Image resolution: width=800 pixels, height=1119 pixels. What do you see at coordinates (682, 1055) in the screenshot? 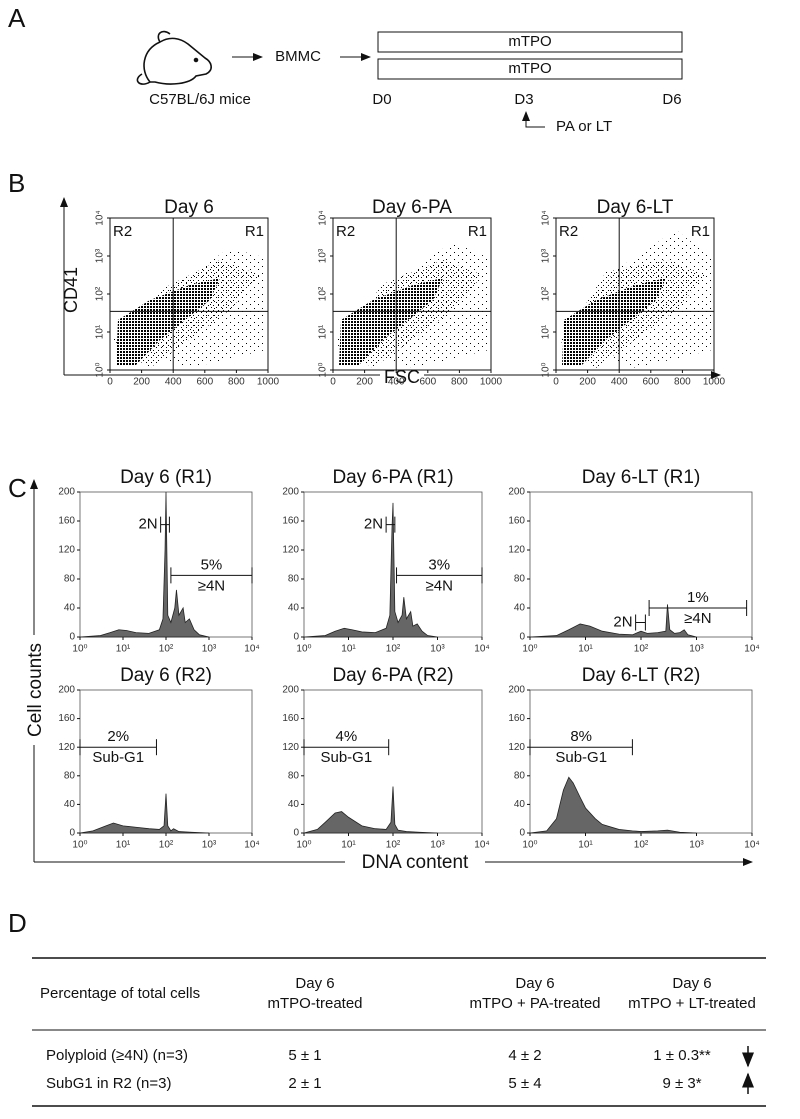
I see `table-cell: 1 ± 0.3**` at bounding box center [682, 1055].